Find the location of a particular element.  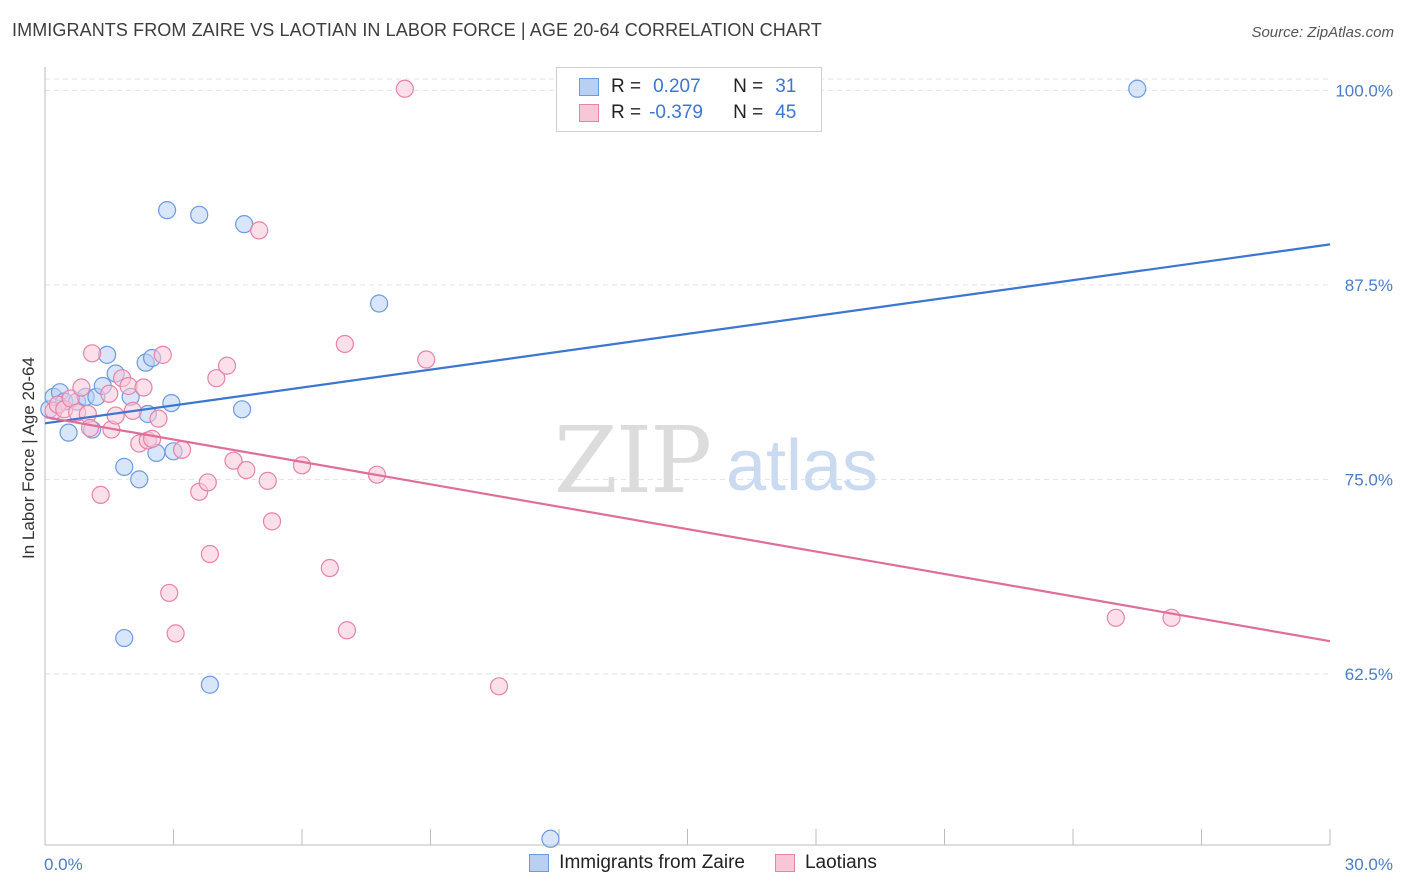

legend-item-zaire: Immigrants from Zaire is located at coordinates (637, 863).